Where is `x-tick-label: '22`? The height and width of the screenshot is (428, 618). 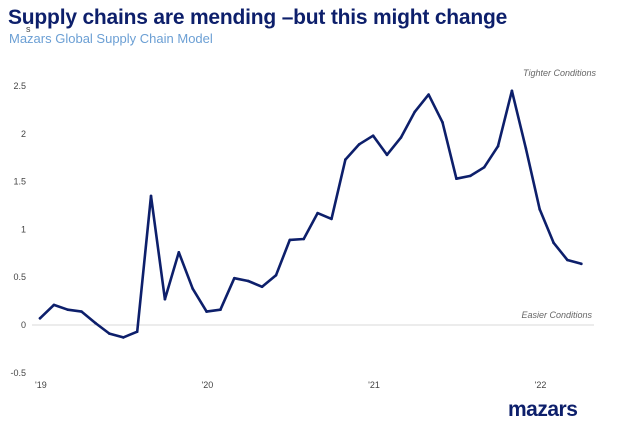 x-tick-label: '22 is located at coordinates (541, 385).